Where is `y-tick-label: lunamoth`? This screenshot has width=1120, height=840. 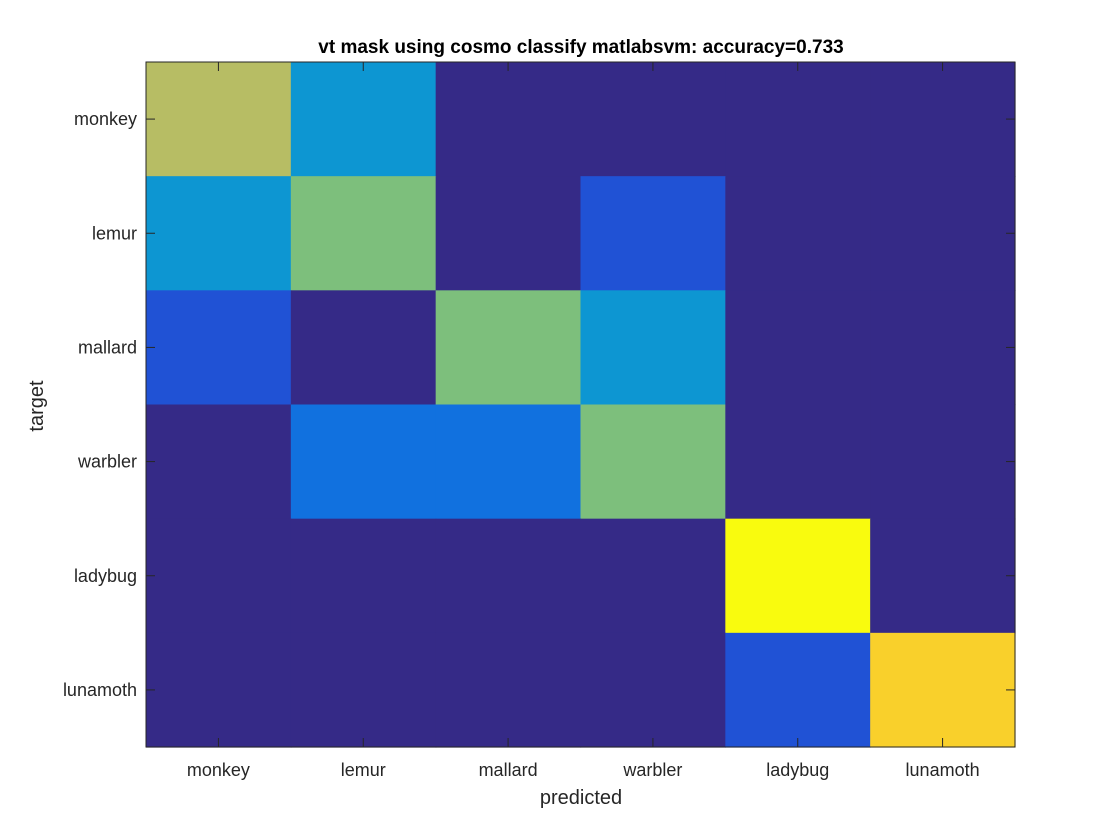
y-tick-label: lunamoth is located at coordinates (100, 690).